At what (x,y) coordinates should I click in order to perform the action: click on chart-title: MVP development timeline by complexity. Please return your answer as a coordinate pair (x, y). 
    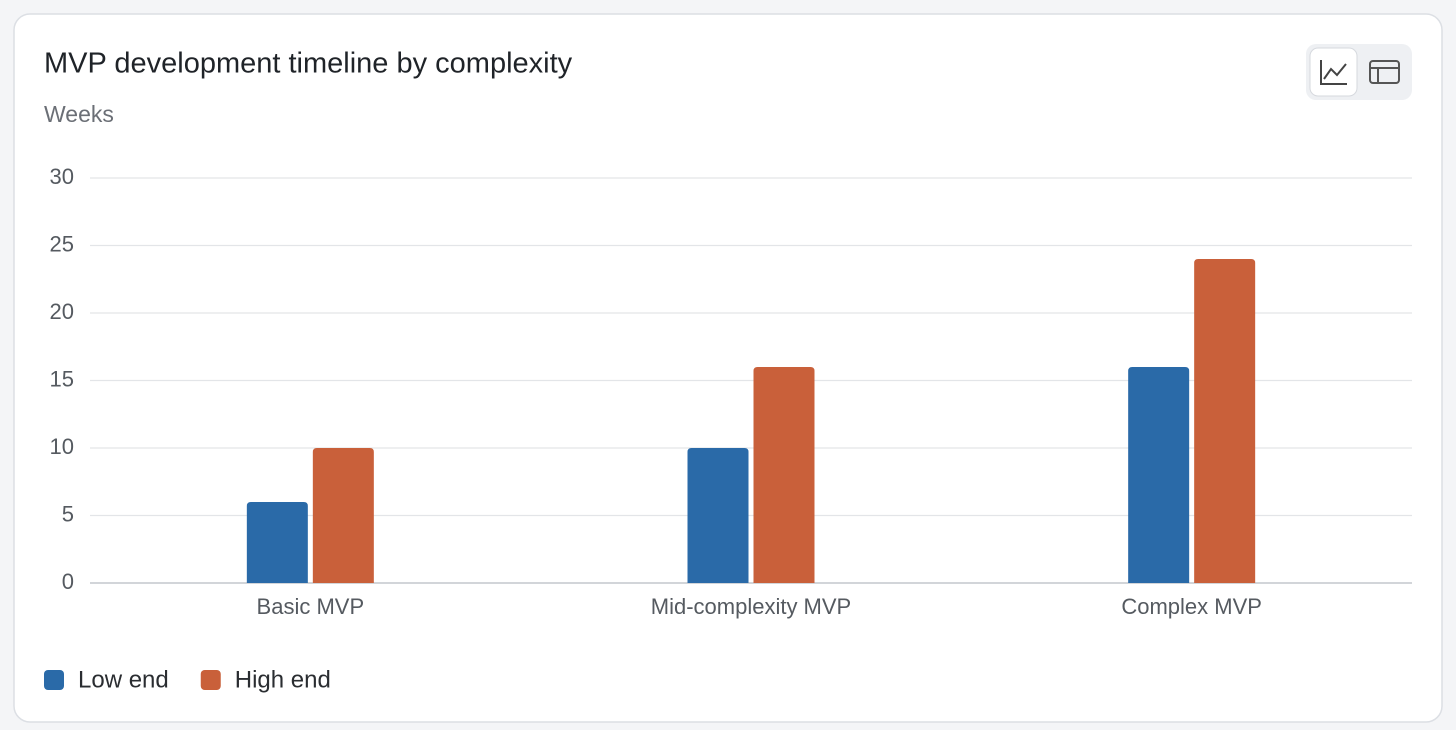
    Looking at the image, I should click on (308, 64).